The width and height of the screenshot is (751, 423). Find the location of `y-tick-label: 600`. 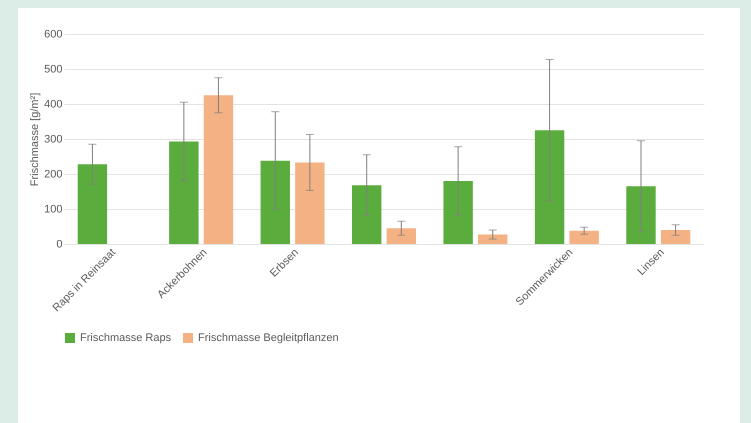

y-tick-label: 600 is located at coordinates (53, 34).